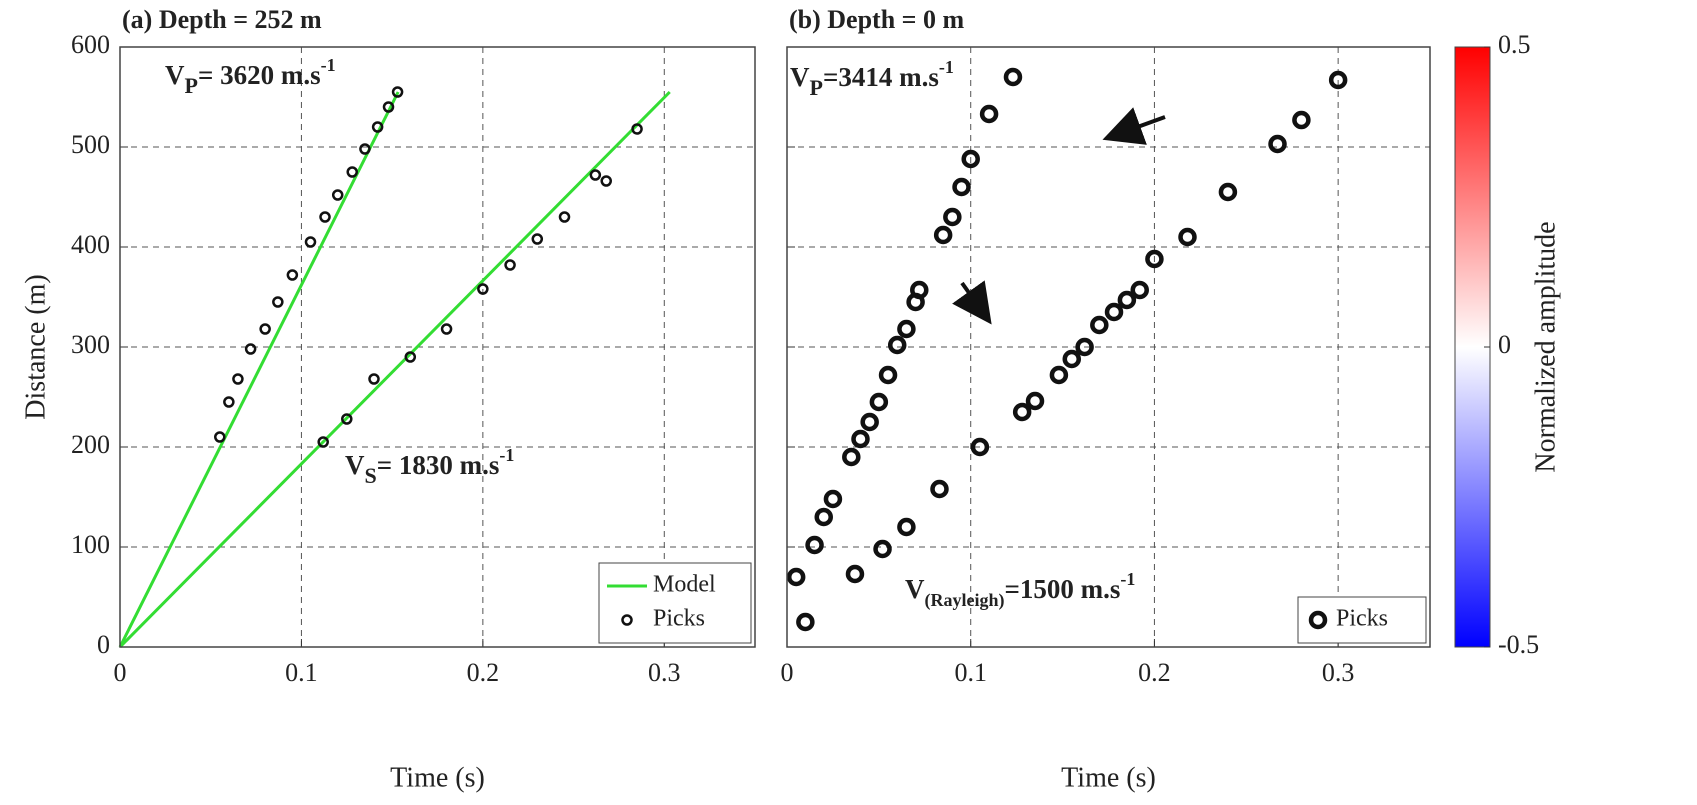 The height and width of the screenshot is (805, 1697). What do you see at coordinates (120, 672) in the screenshot?
I see `x-tick-label: 0` at bounding box center [120, 672].